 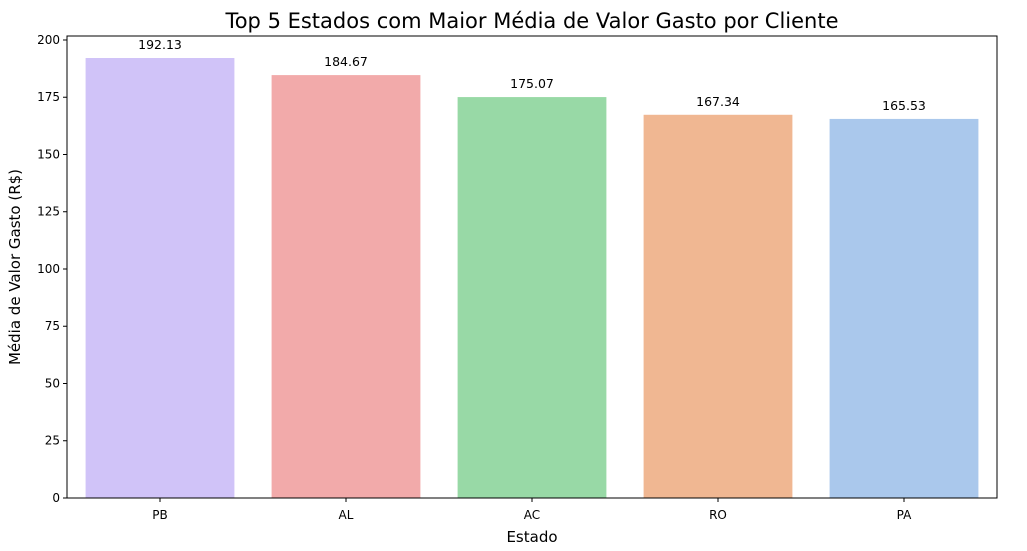 What do you see at coordinates (532, 298) in the screenshot?
I see `bar-ac` at bounding box center [532, 298].